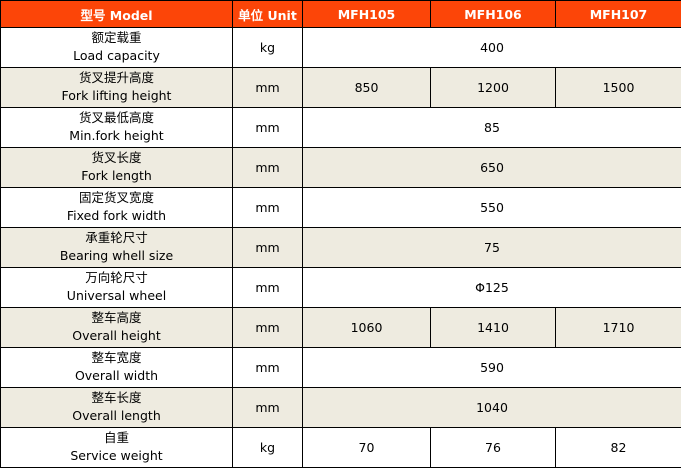 The width and height of the screenshot is (681, 468). Describe the element at coordinates (116, 296) in the screenshot. I see `param-name-en: Universal wheel` at that location.